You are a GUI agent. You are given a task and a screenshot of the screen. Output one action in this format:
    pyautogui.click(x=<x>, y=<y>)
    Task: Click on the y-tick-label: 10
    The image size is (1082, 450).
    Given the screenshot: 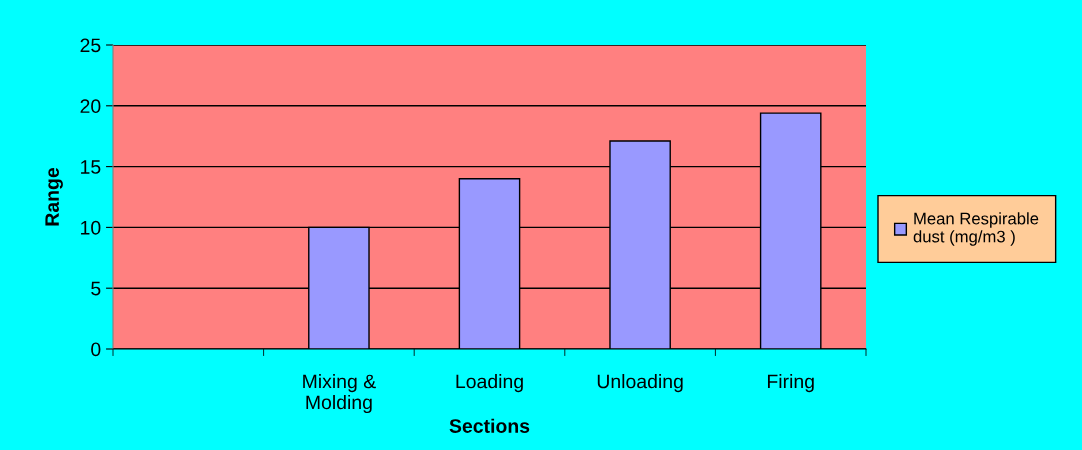 What is the action you would take?
    pyautogui.click(x=91, y=227)
    